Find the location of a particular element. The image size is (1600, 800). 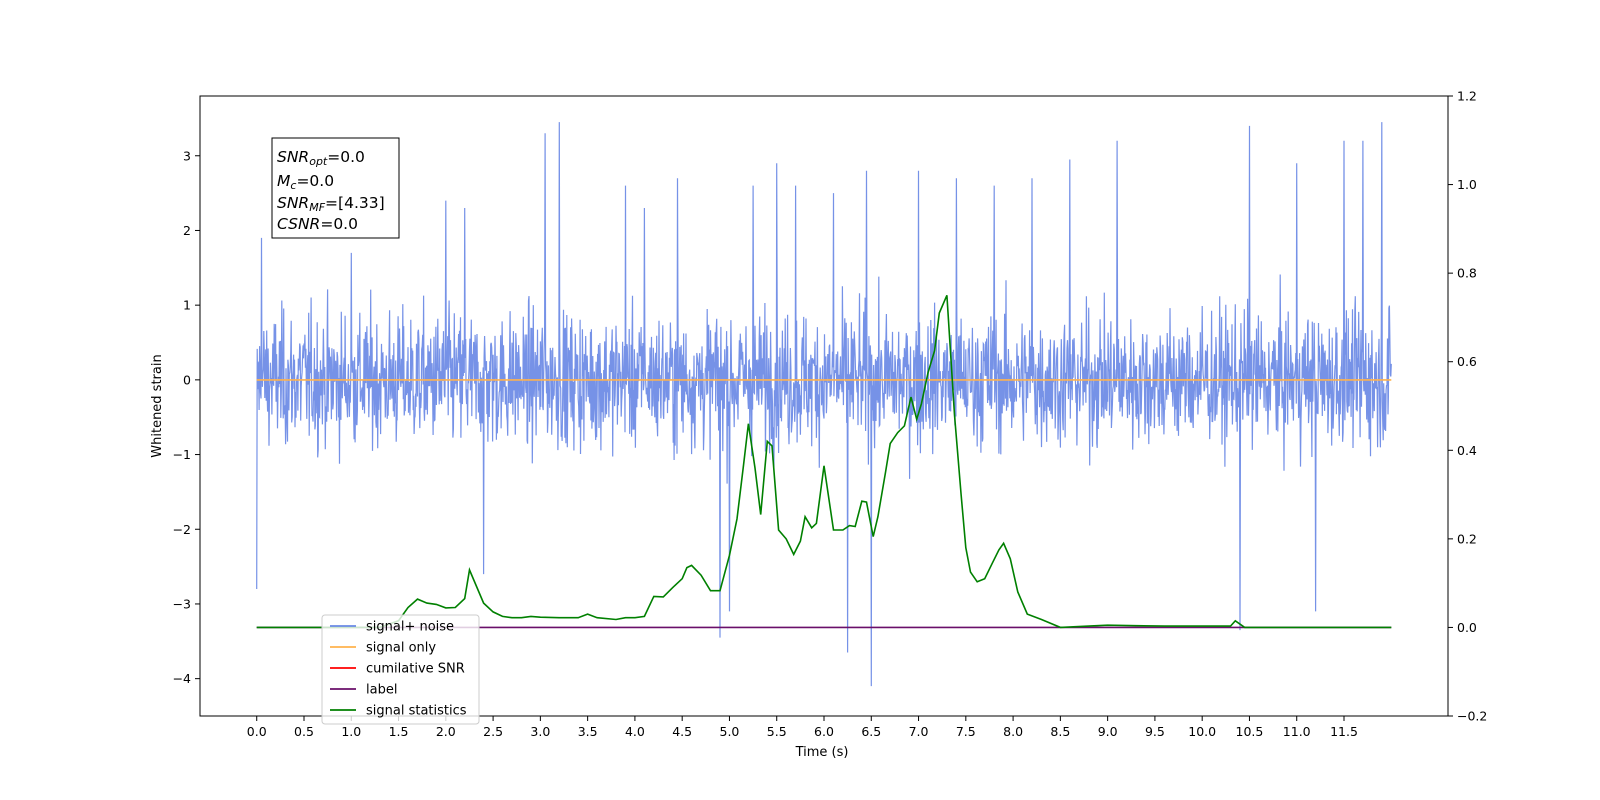

y2-tick-label: 0.4 is located at coordinates (1467, 450).